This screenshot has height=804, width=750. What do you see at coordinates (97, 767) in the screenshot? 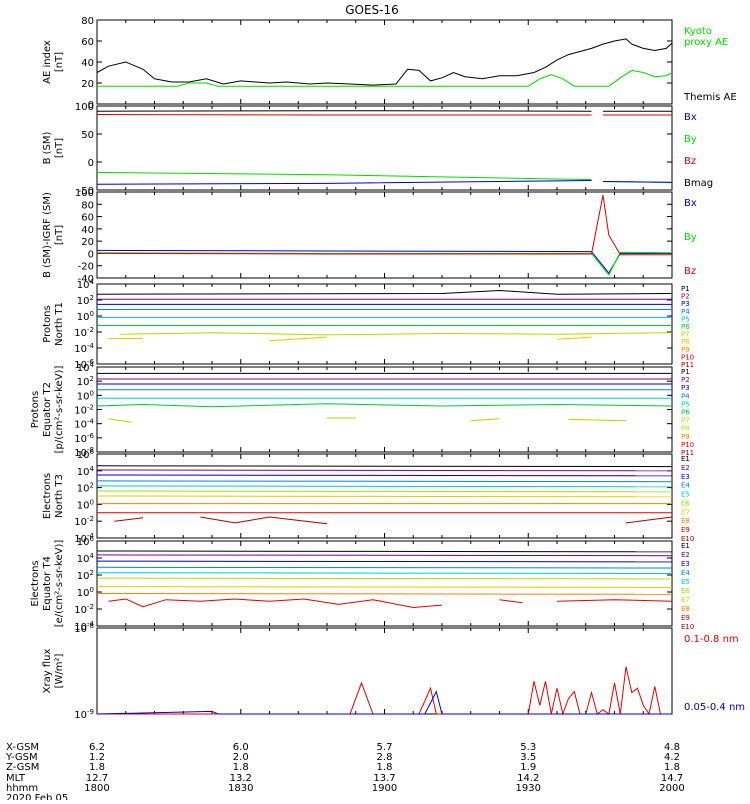
I see `x-tick-label: 1.8` at bounding box center [97, 767].